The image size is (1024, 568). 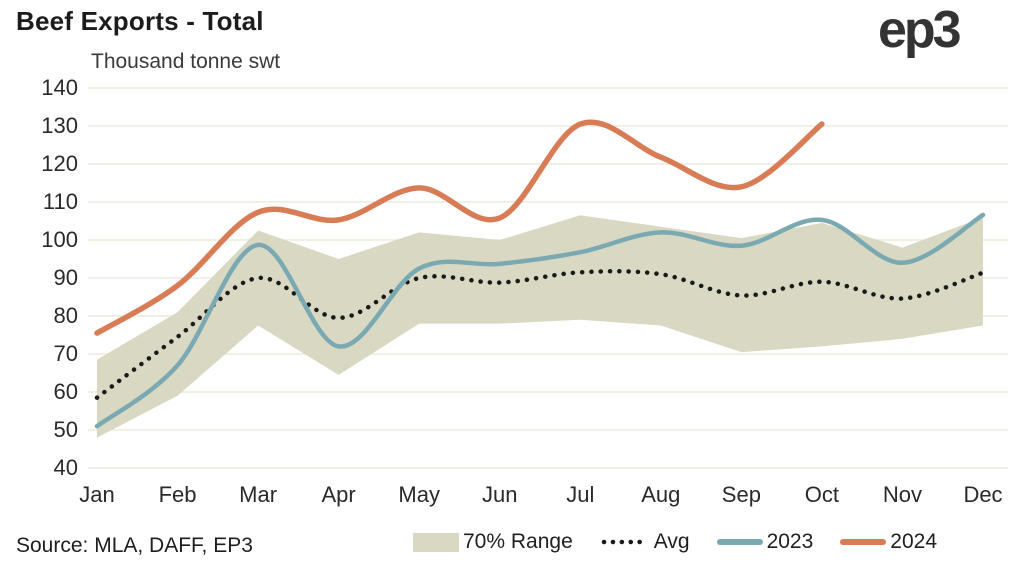 I want to click on y-tick-label: 120, so click(x=59, y=163).